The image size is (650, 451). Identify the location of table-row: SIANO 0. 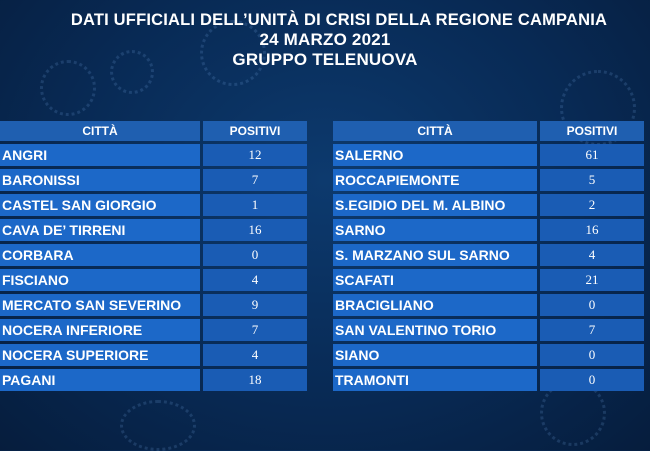
(488, 355).